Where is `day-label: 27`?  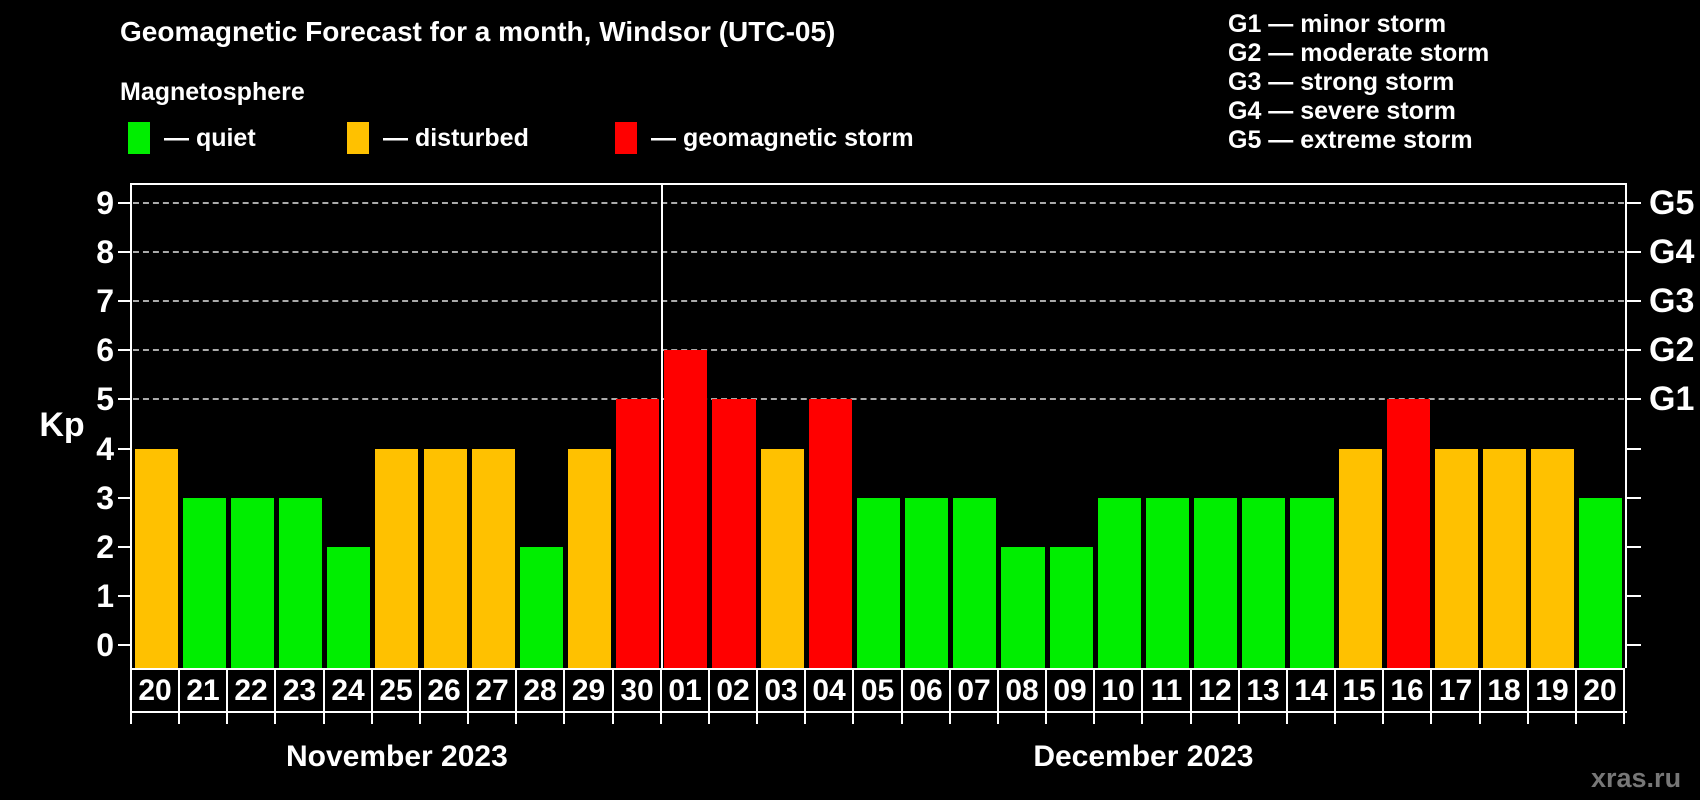 day-label: 27 is located at coordinates (492, 690).